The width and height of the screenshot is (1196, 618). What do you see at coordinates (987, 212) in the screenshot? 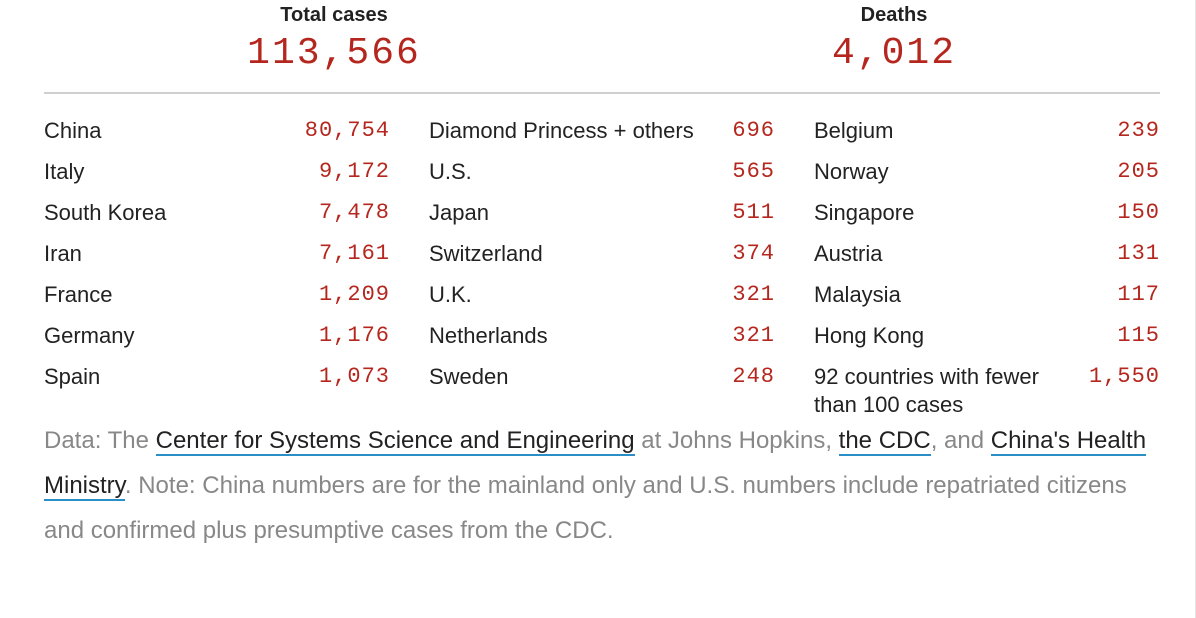
I see `country-row: Singapore 150` at bounding box center [987, 212].